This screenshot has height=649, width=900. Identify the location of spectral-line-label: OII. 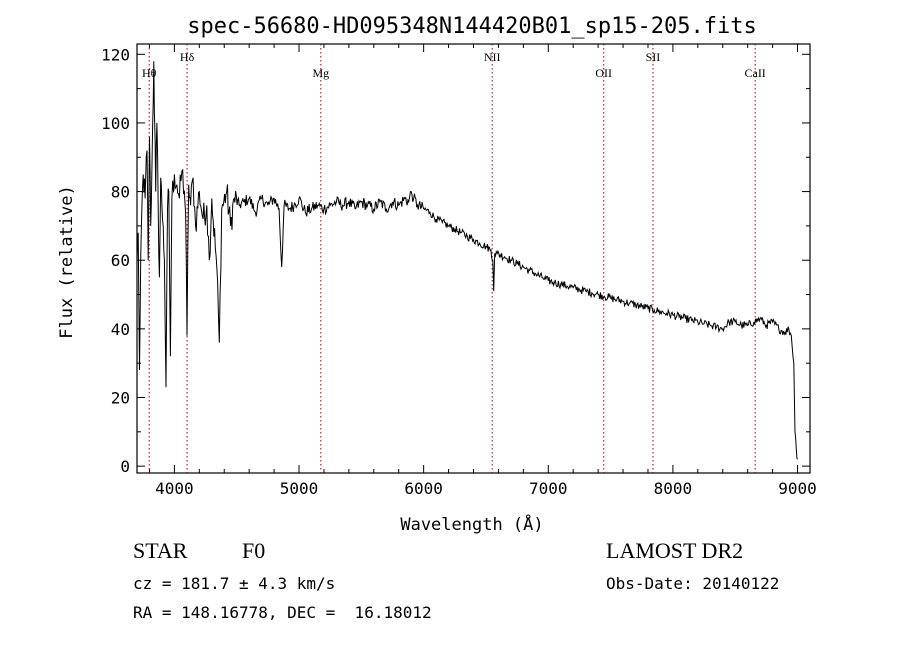
(603, 73).